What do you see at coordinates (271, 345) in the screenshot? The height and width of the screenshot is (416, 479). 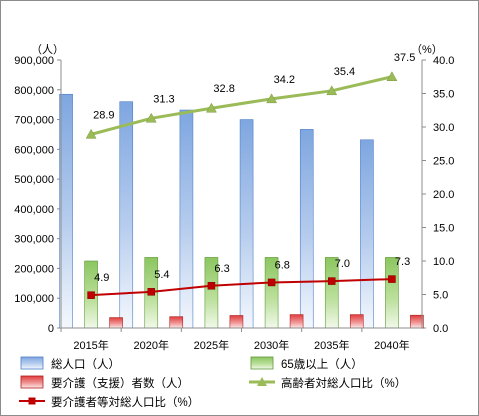 I see `x-tick-label: 2030年` at bounding box center [271, 345].